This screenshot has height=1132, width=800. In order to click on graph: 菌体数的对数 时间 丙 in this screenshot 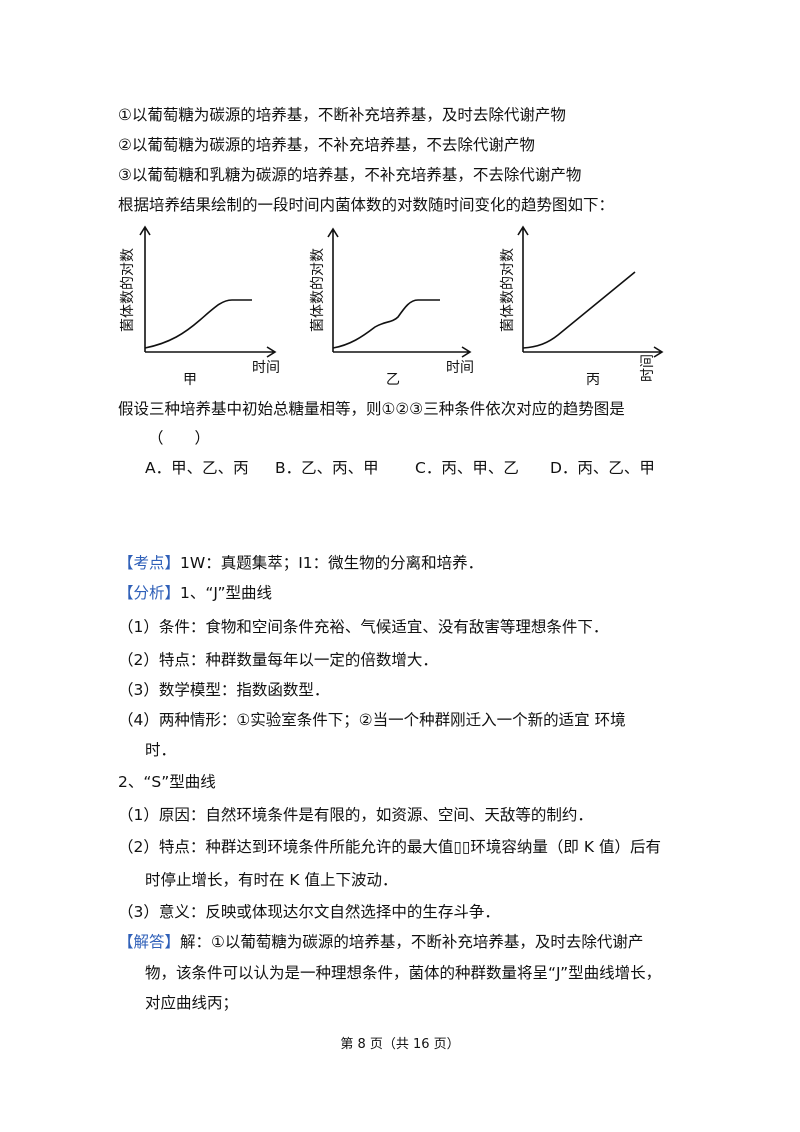, I will do `click(582, 306)`.